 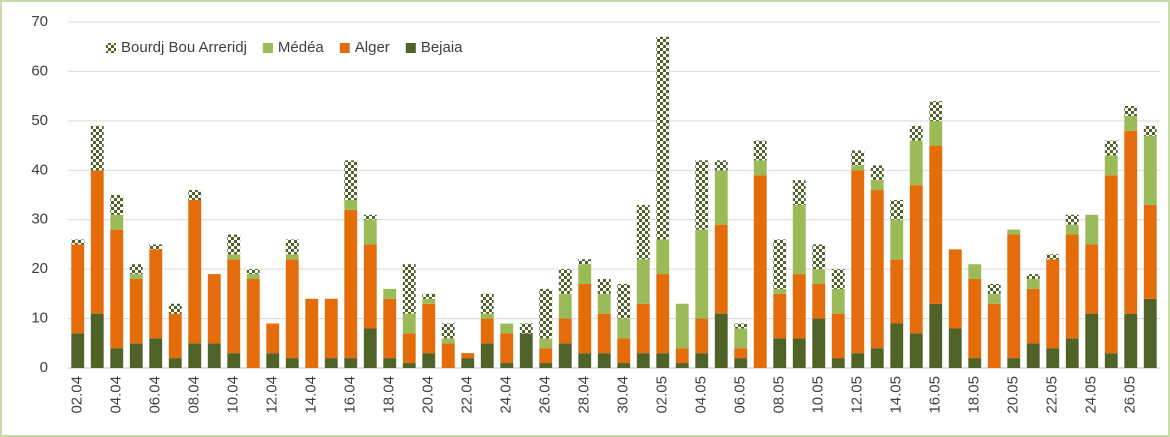 I want to click on y-tick-label: 60, so click(x=39, y=70).